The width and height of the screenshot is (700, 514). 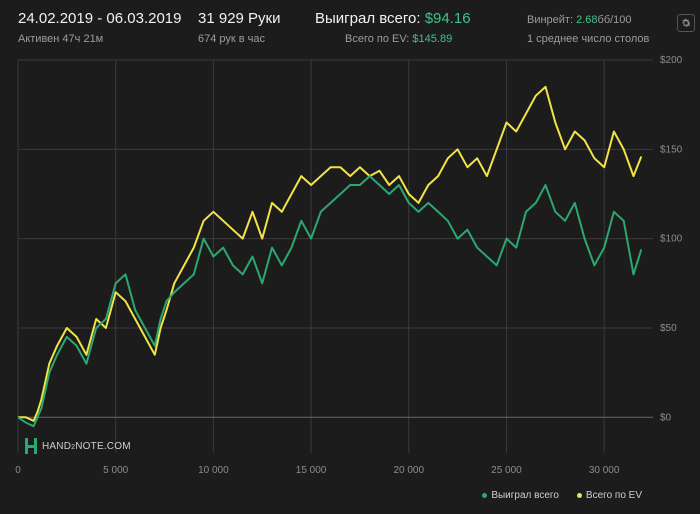 What do you see at coordinates (671, 60) in the screenshot?
I see `y-tick-label: $200` at bounding box center [671, 60].